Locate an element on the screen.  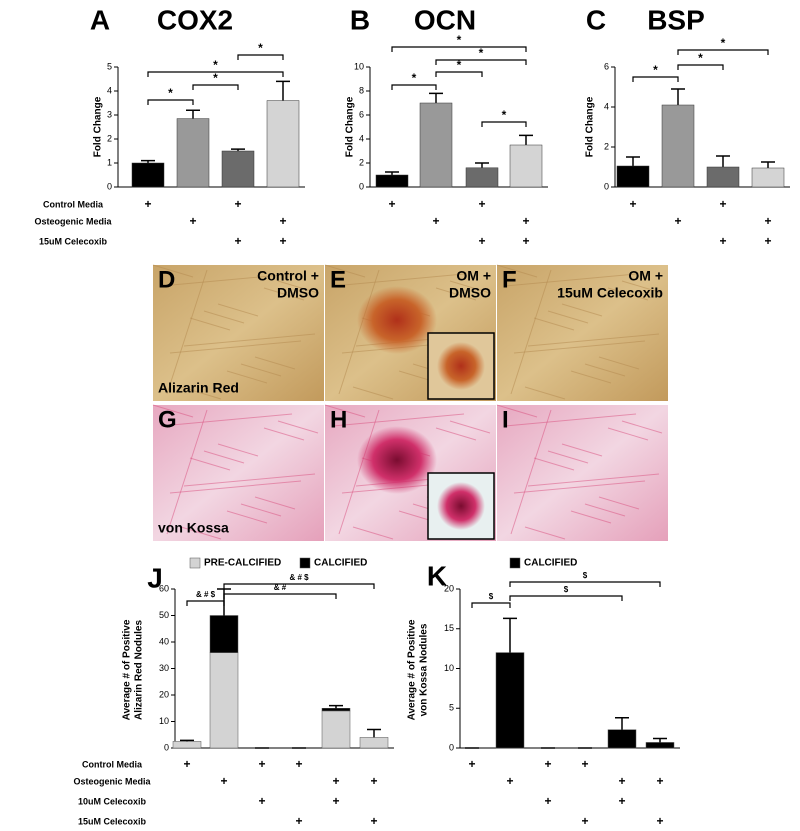
condition-label: 15uM Celecoxib is located at coordinates (73, 241).